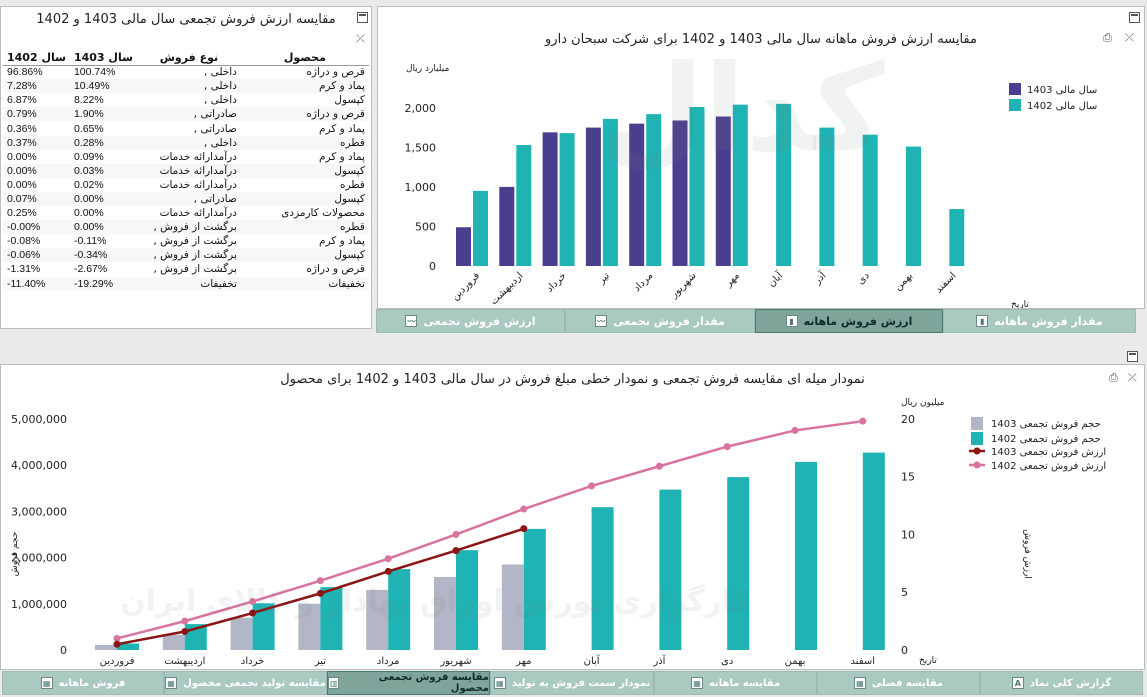 The height and width of the screenshot is (697, 1147). Describe the element at coordinates (1046, 424) in the screenshot. I see `legend-bar-1403-label: حجم فروش تجمعی 1403` at that location.